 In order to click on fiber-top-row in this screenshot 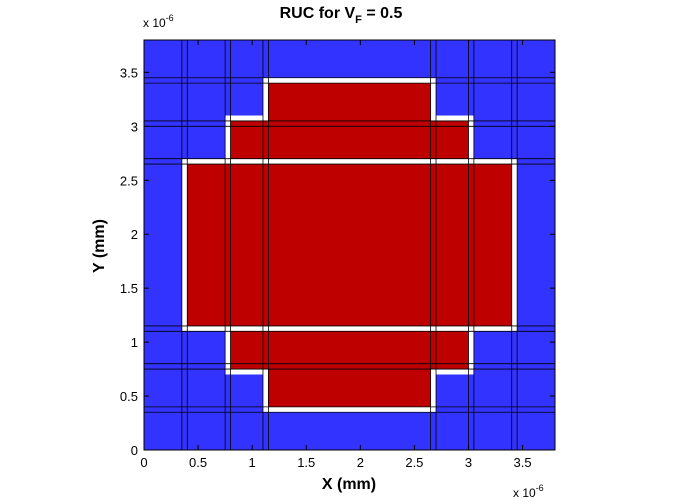, I will do `click(349, 102)`.